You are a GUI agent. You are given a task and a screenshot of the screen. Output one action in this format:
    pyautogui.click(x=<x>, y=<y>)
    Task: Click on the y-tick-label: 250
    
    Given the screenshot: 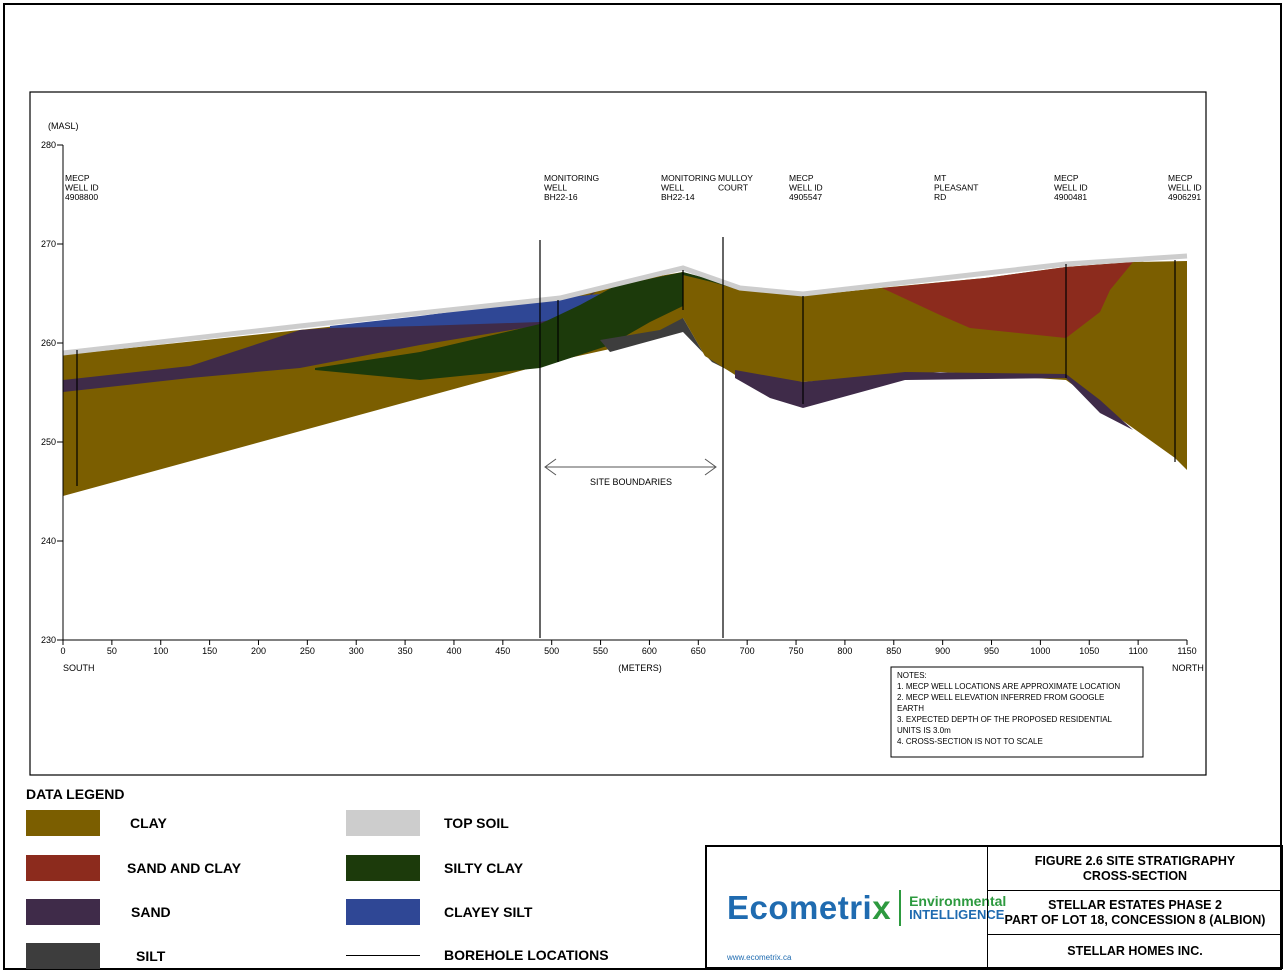 What is the action you would take?
    pyautogui.click(x=48, y=442)
    